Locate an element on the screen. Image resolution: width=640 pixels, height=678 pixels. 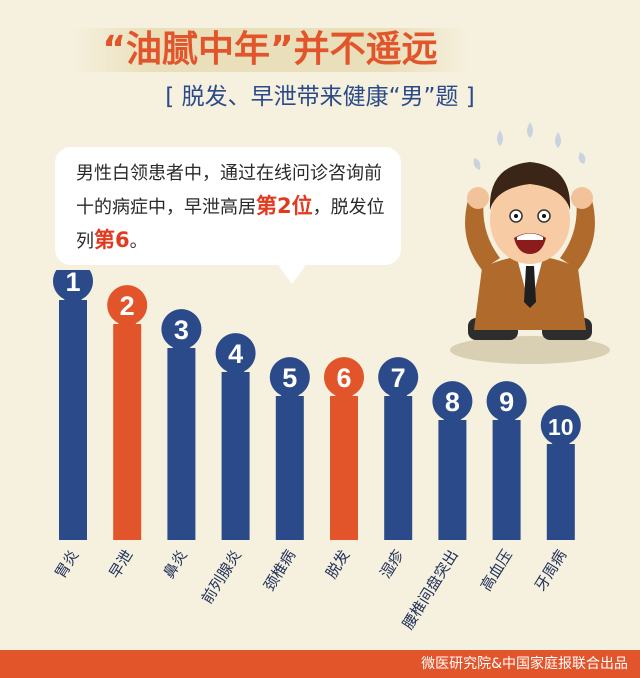
sweat-drops-icon is located at coordinates (529, 146).